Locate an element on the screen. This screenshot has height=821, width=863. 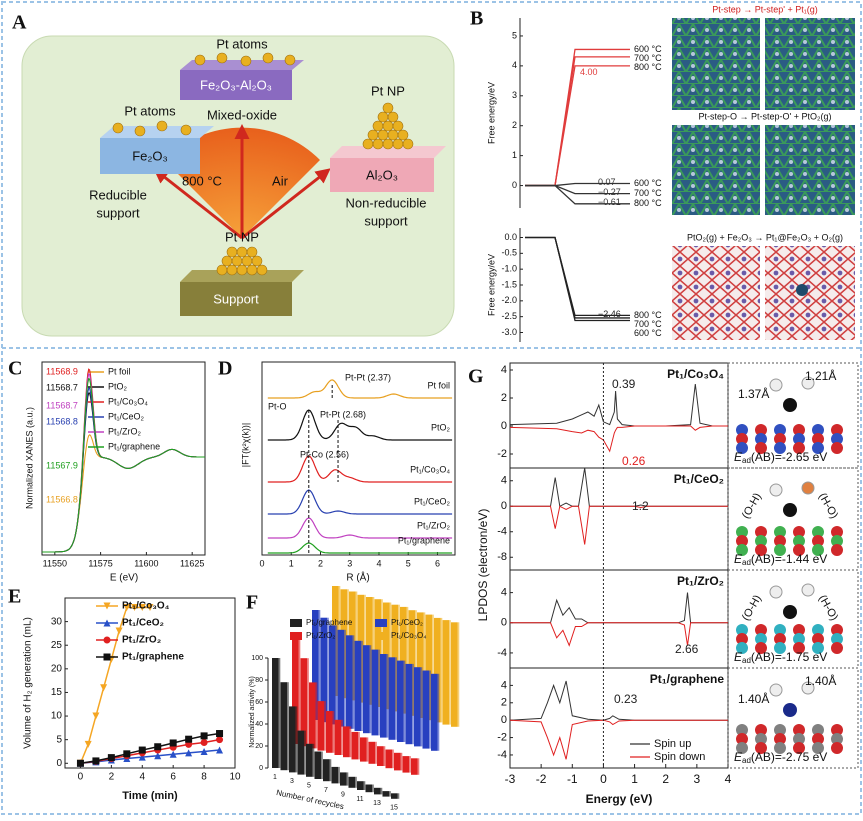
y-tick-label: 80 is located at coordinates (259, 680).